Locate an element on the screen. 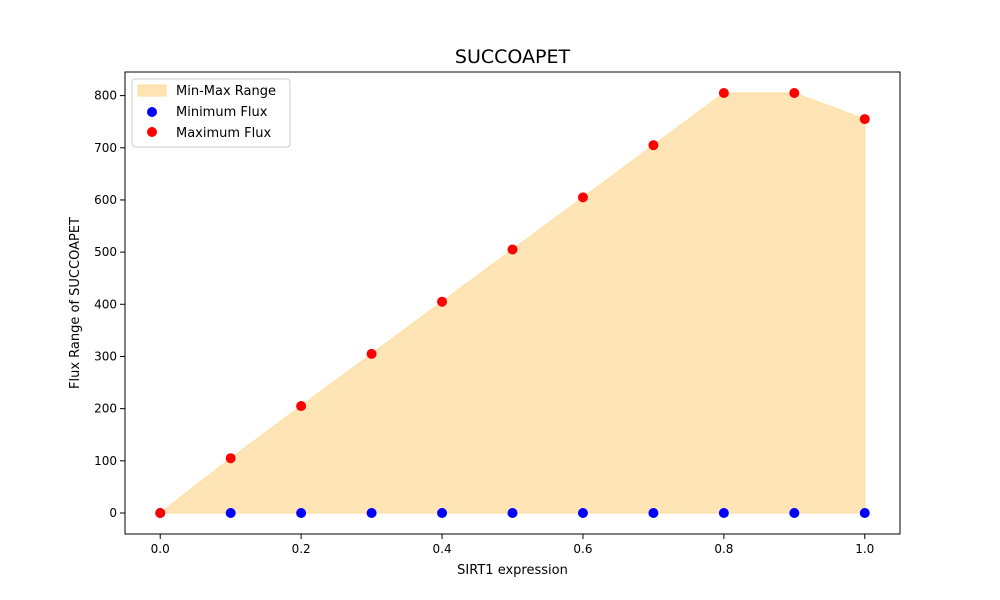 The image size is (1000, 600). legend-box is located at coordinates (211, 113).